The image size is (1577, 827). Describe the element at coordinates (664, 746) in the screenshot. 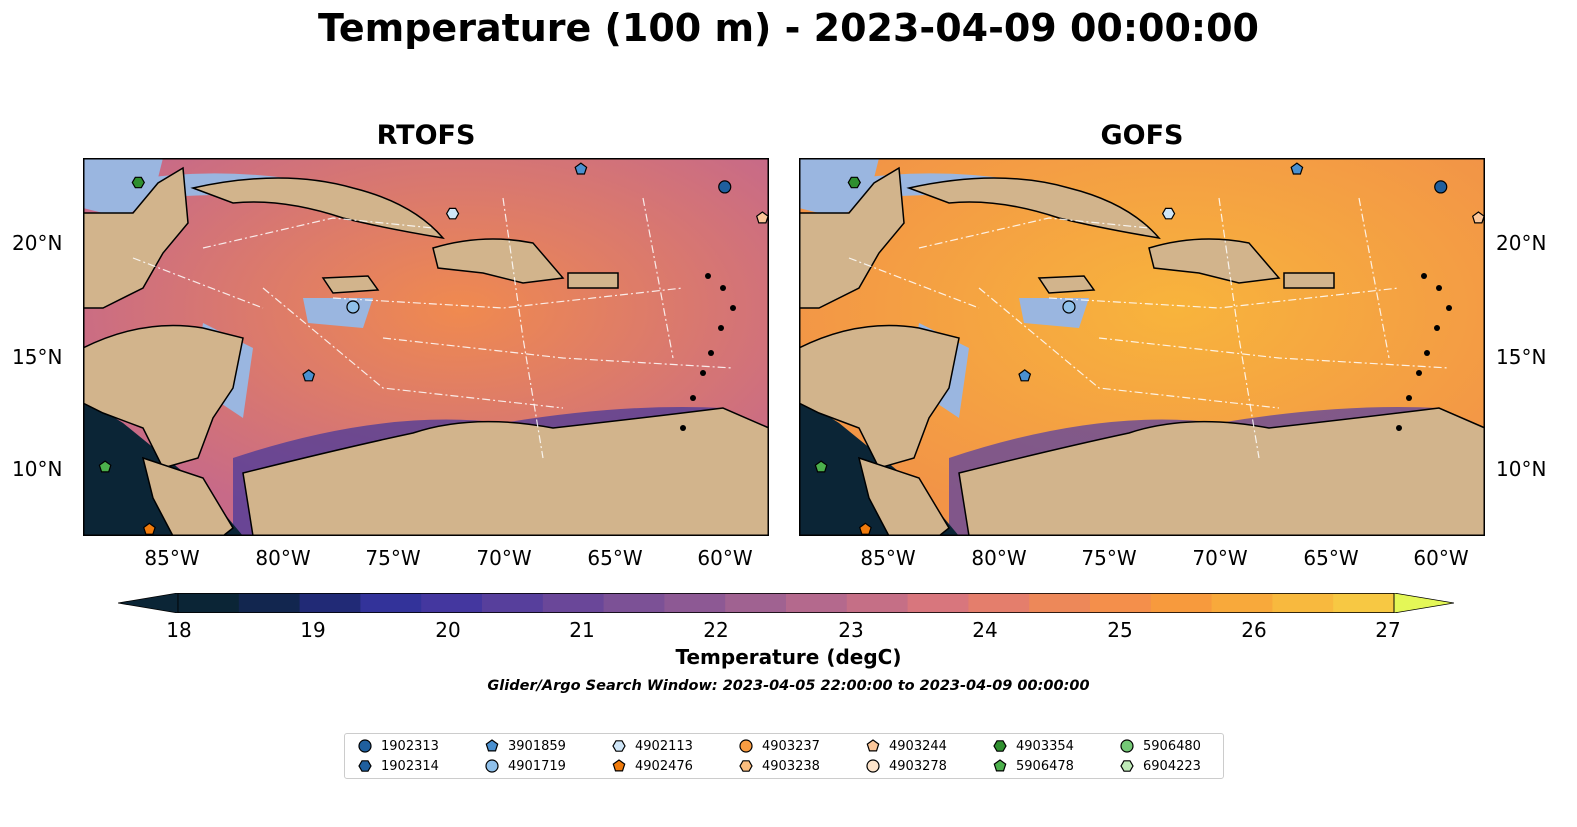

I see `legend-label: 4902113` at that location.